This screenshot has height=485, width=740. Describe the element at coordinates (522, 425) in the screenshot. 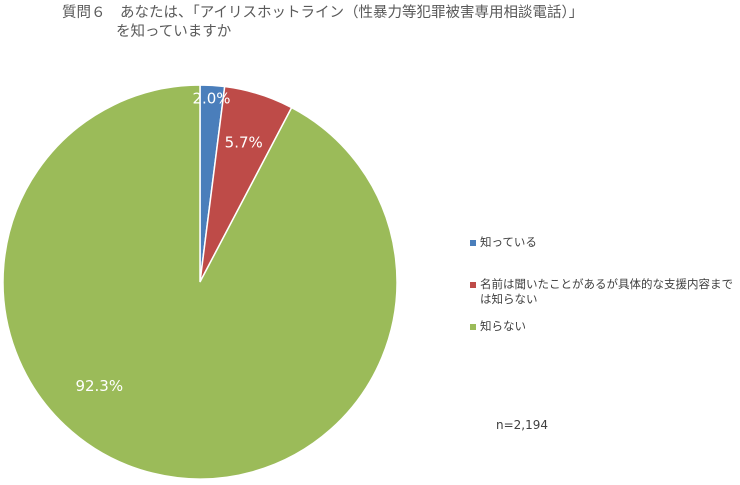

I see `sample-size-note: n=2,194` at that location.